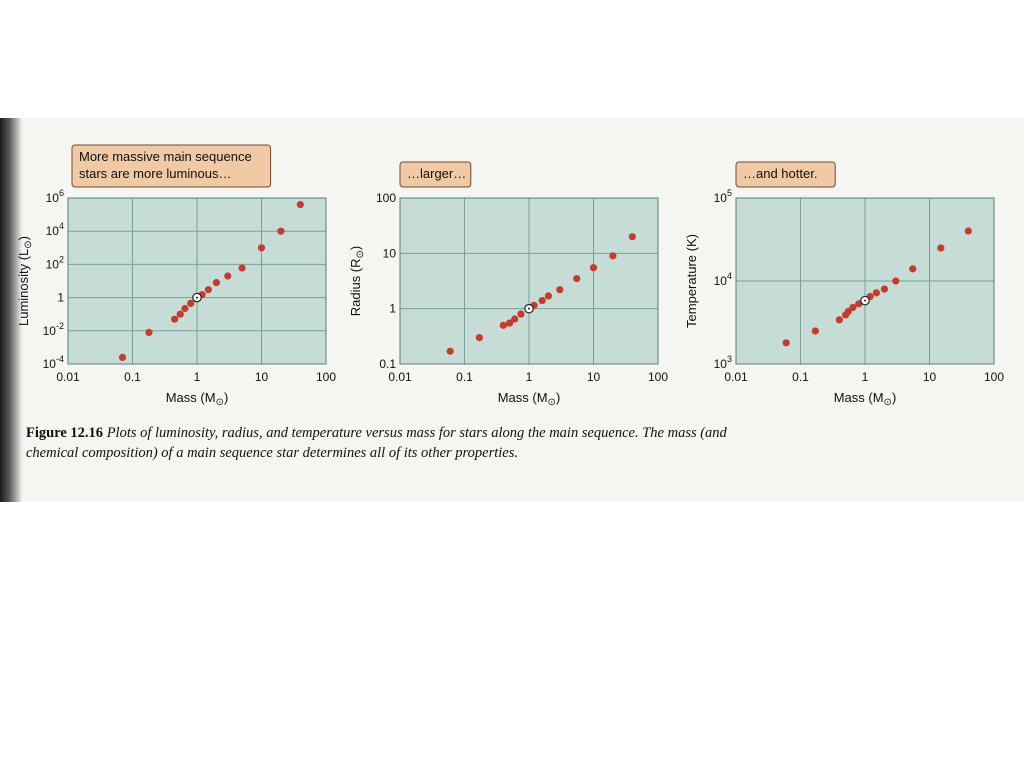 Image resolution: width=1024 pixels, height=768 pixels. I want to click on luminosity-y-axis-label: Luminosity (L⊙), so click(25, 281).